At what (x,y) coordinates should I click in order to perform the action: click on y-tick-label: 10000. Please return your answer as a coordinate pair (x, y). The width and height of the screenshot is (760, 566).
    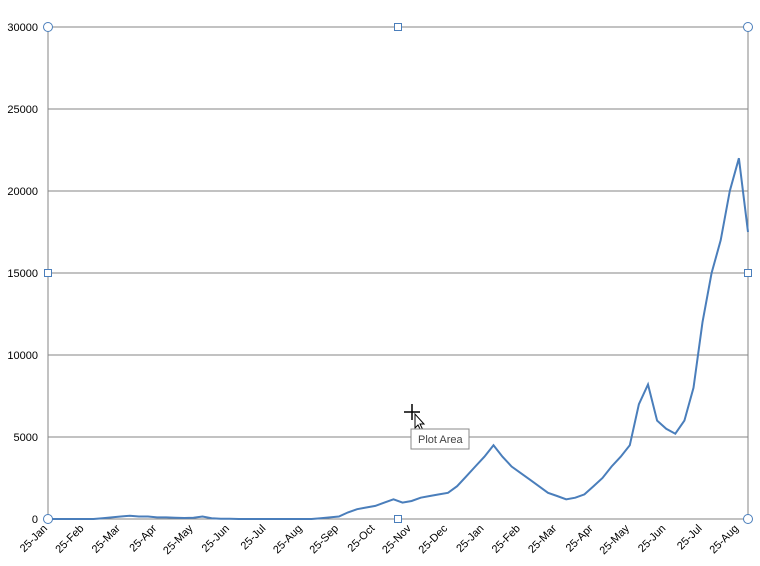
    Looking at the image, I should click on (22, 356).